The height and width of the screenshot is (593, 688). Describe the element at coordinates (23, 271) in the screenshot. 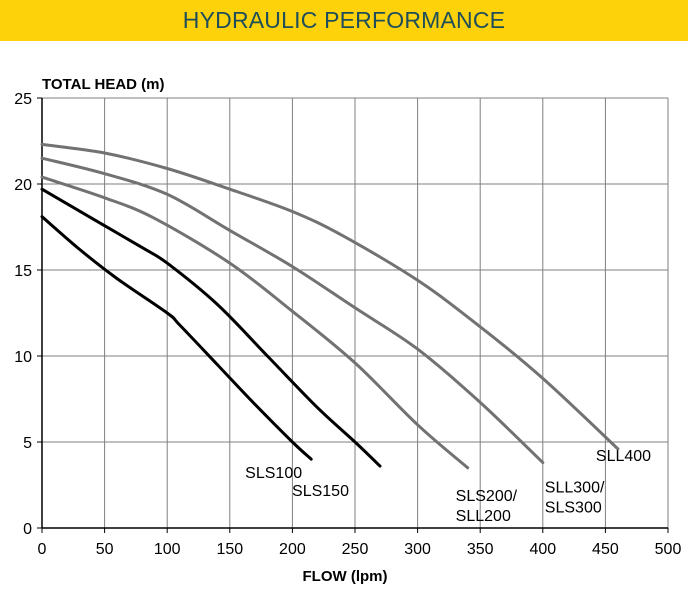

I see `y-tick-label: 15` at that location.